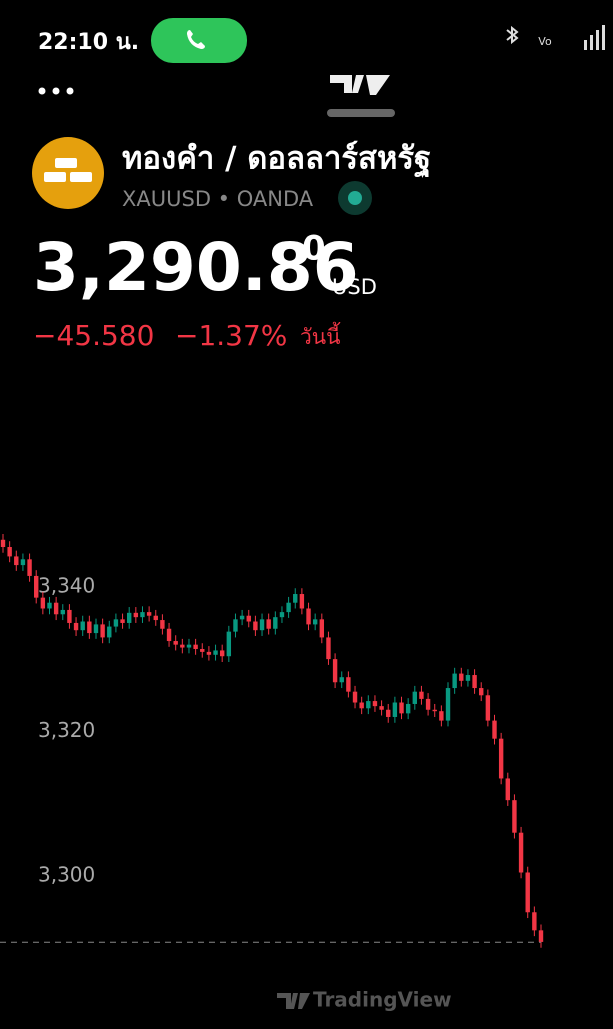 This screenshot has height=1029, width=613. Describe the element at coordinates (68, 173) in the screenshot. I see `symbol-icon` at that location.